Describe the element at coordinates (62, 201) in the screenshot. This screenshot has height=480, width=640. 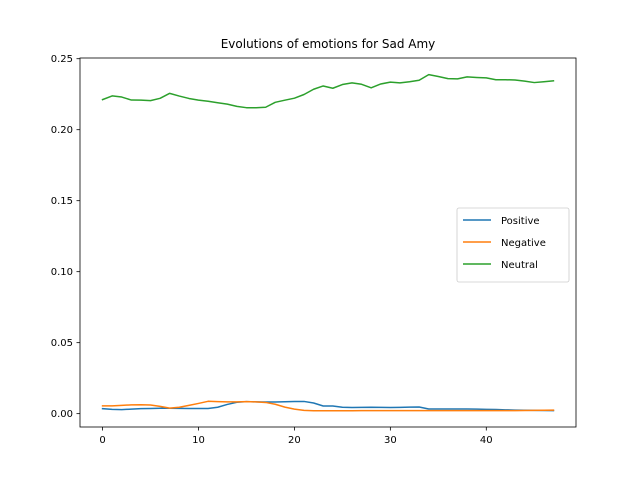
I see `y-tick-label: 0.15` at that location.